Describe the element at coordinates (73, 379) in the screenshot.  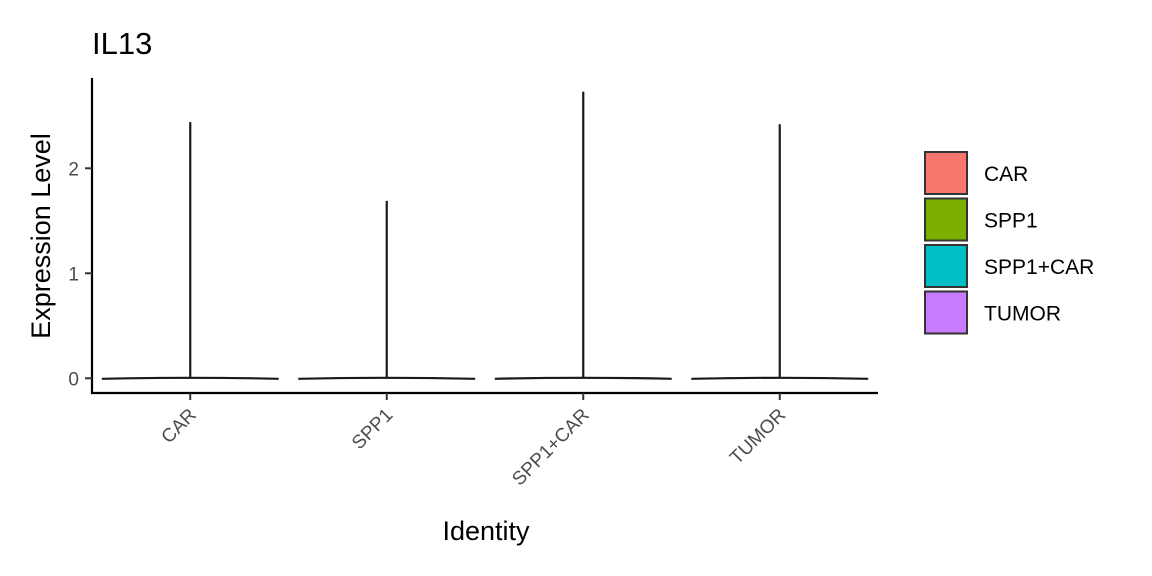
I see `y-tick-label: 0` at that location.